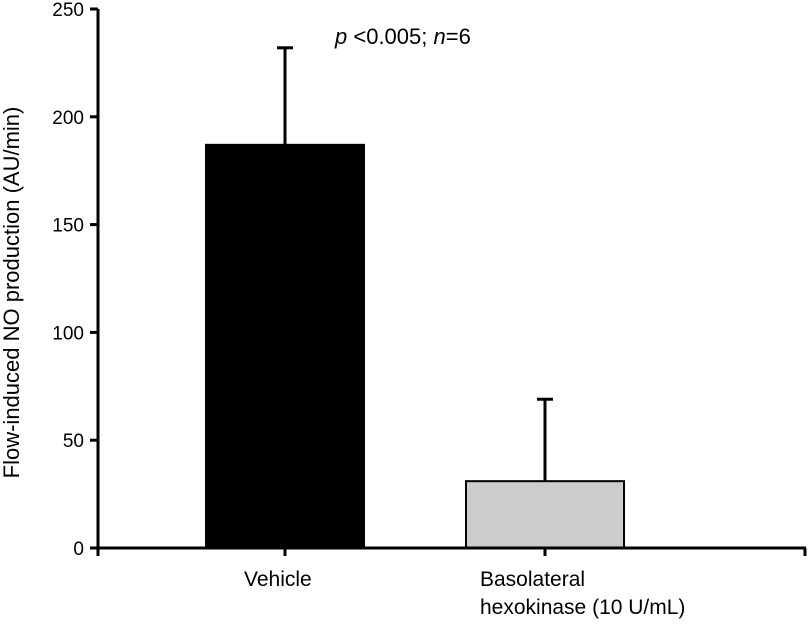 The width and height of the screenshot is (809, 627). Describe the element at coordinates (340, 36) in the screenshot. I see `p-symbol: p` at that location.